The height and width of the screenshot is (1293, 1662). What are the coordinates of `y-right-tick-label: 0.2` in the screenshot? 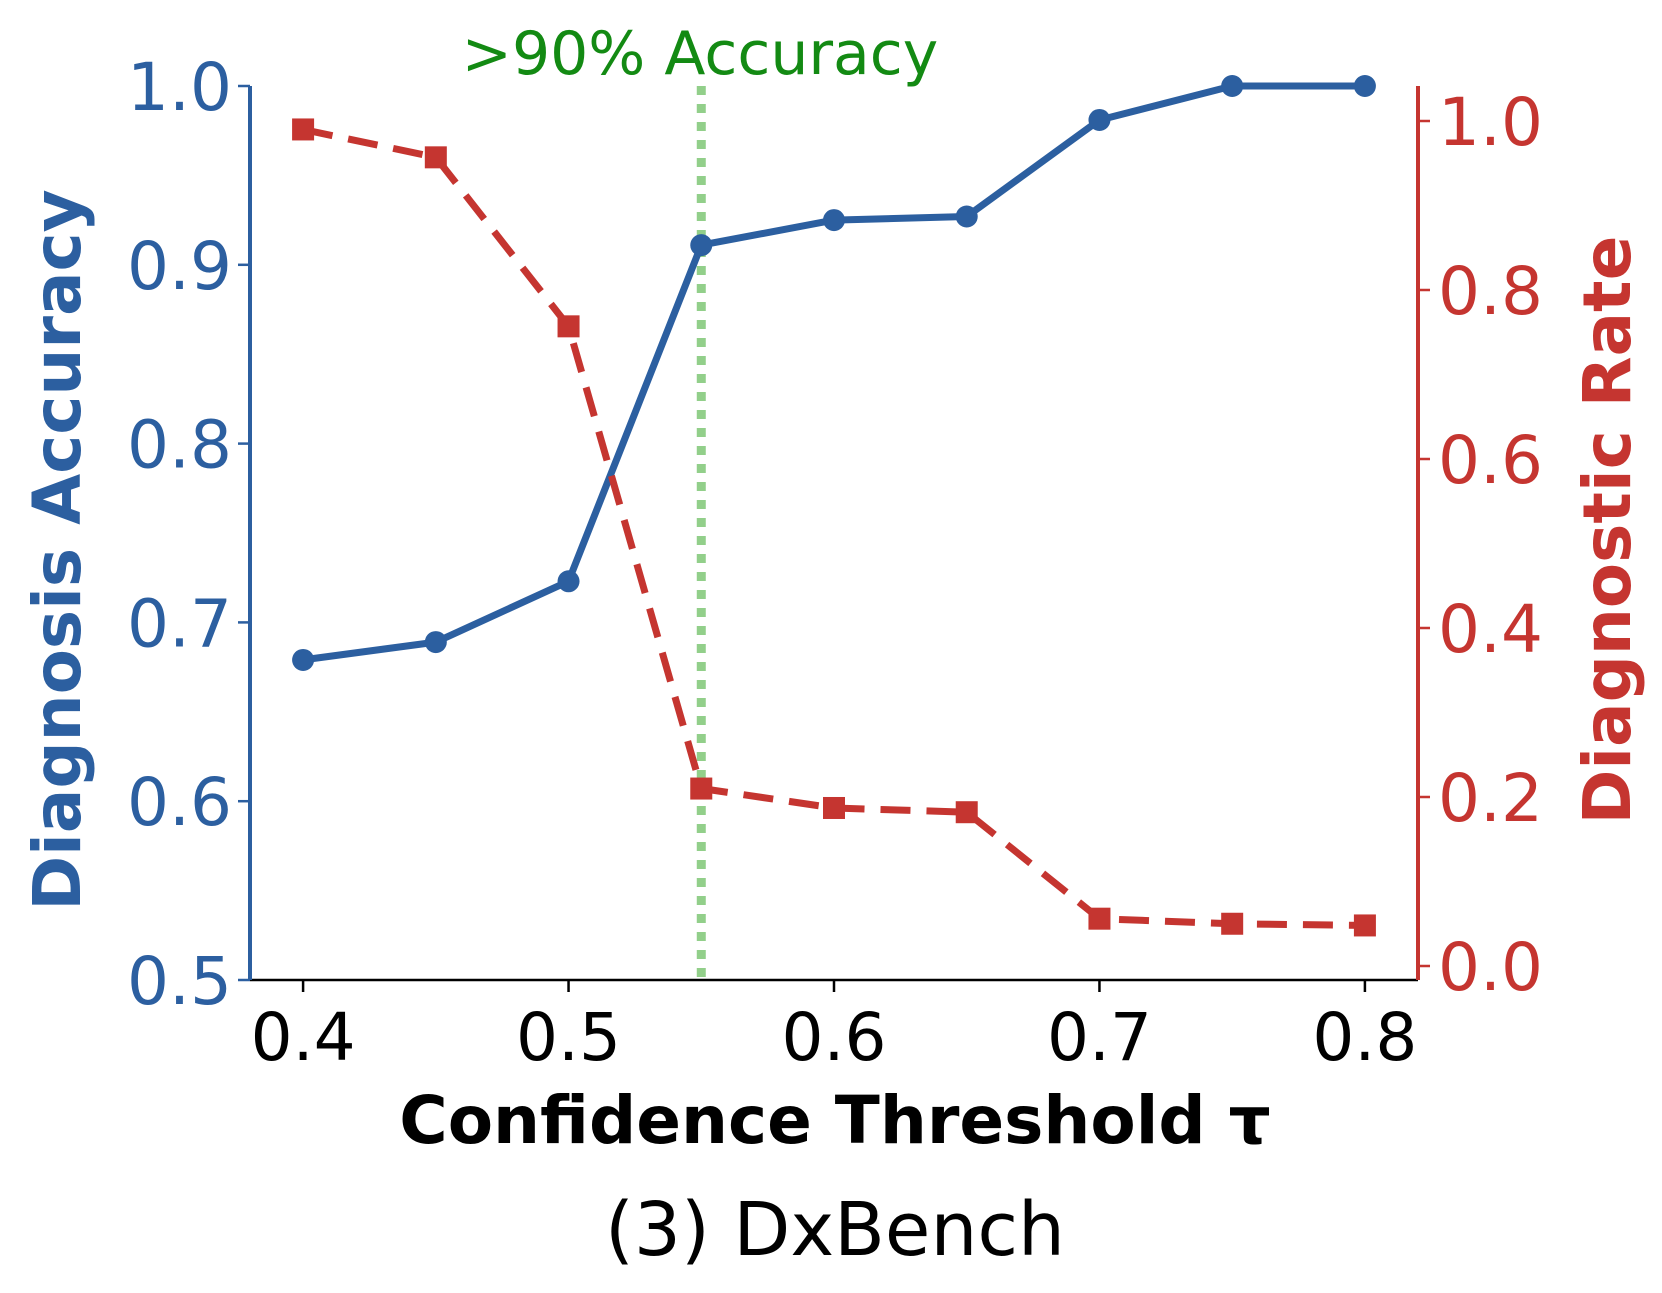 It's located at (1490, 798).